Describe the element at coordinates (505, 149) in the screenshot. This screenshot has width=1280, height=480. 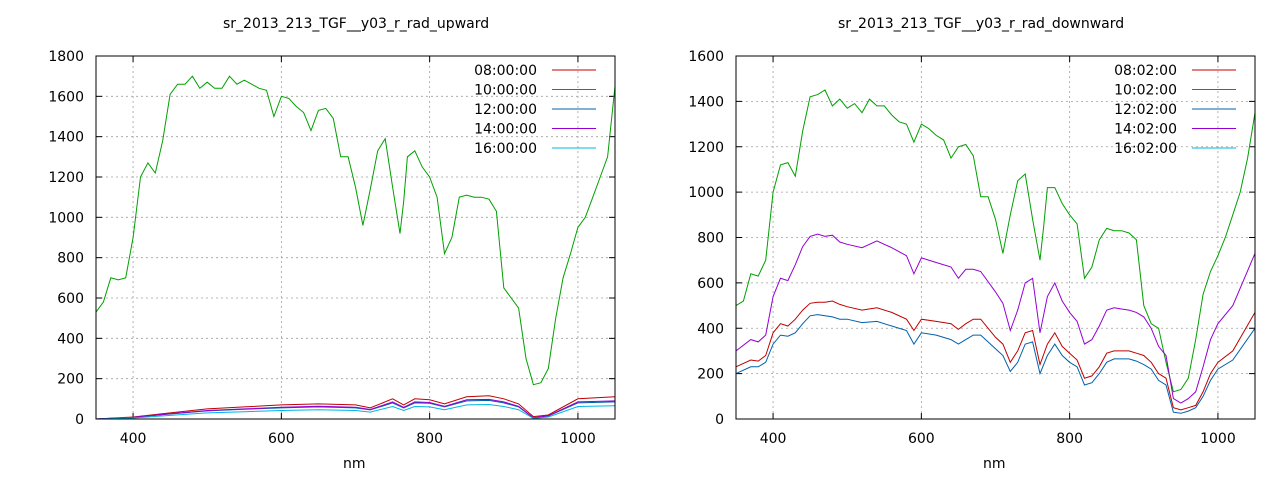
I see `legend-label: 16:00:00` at that location.